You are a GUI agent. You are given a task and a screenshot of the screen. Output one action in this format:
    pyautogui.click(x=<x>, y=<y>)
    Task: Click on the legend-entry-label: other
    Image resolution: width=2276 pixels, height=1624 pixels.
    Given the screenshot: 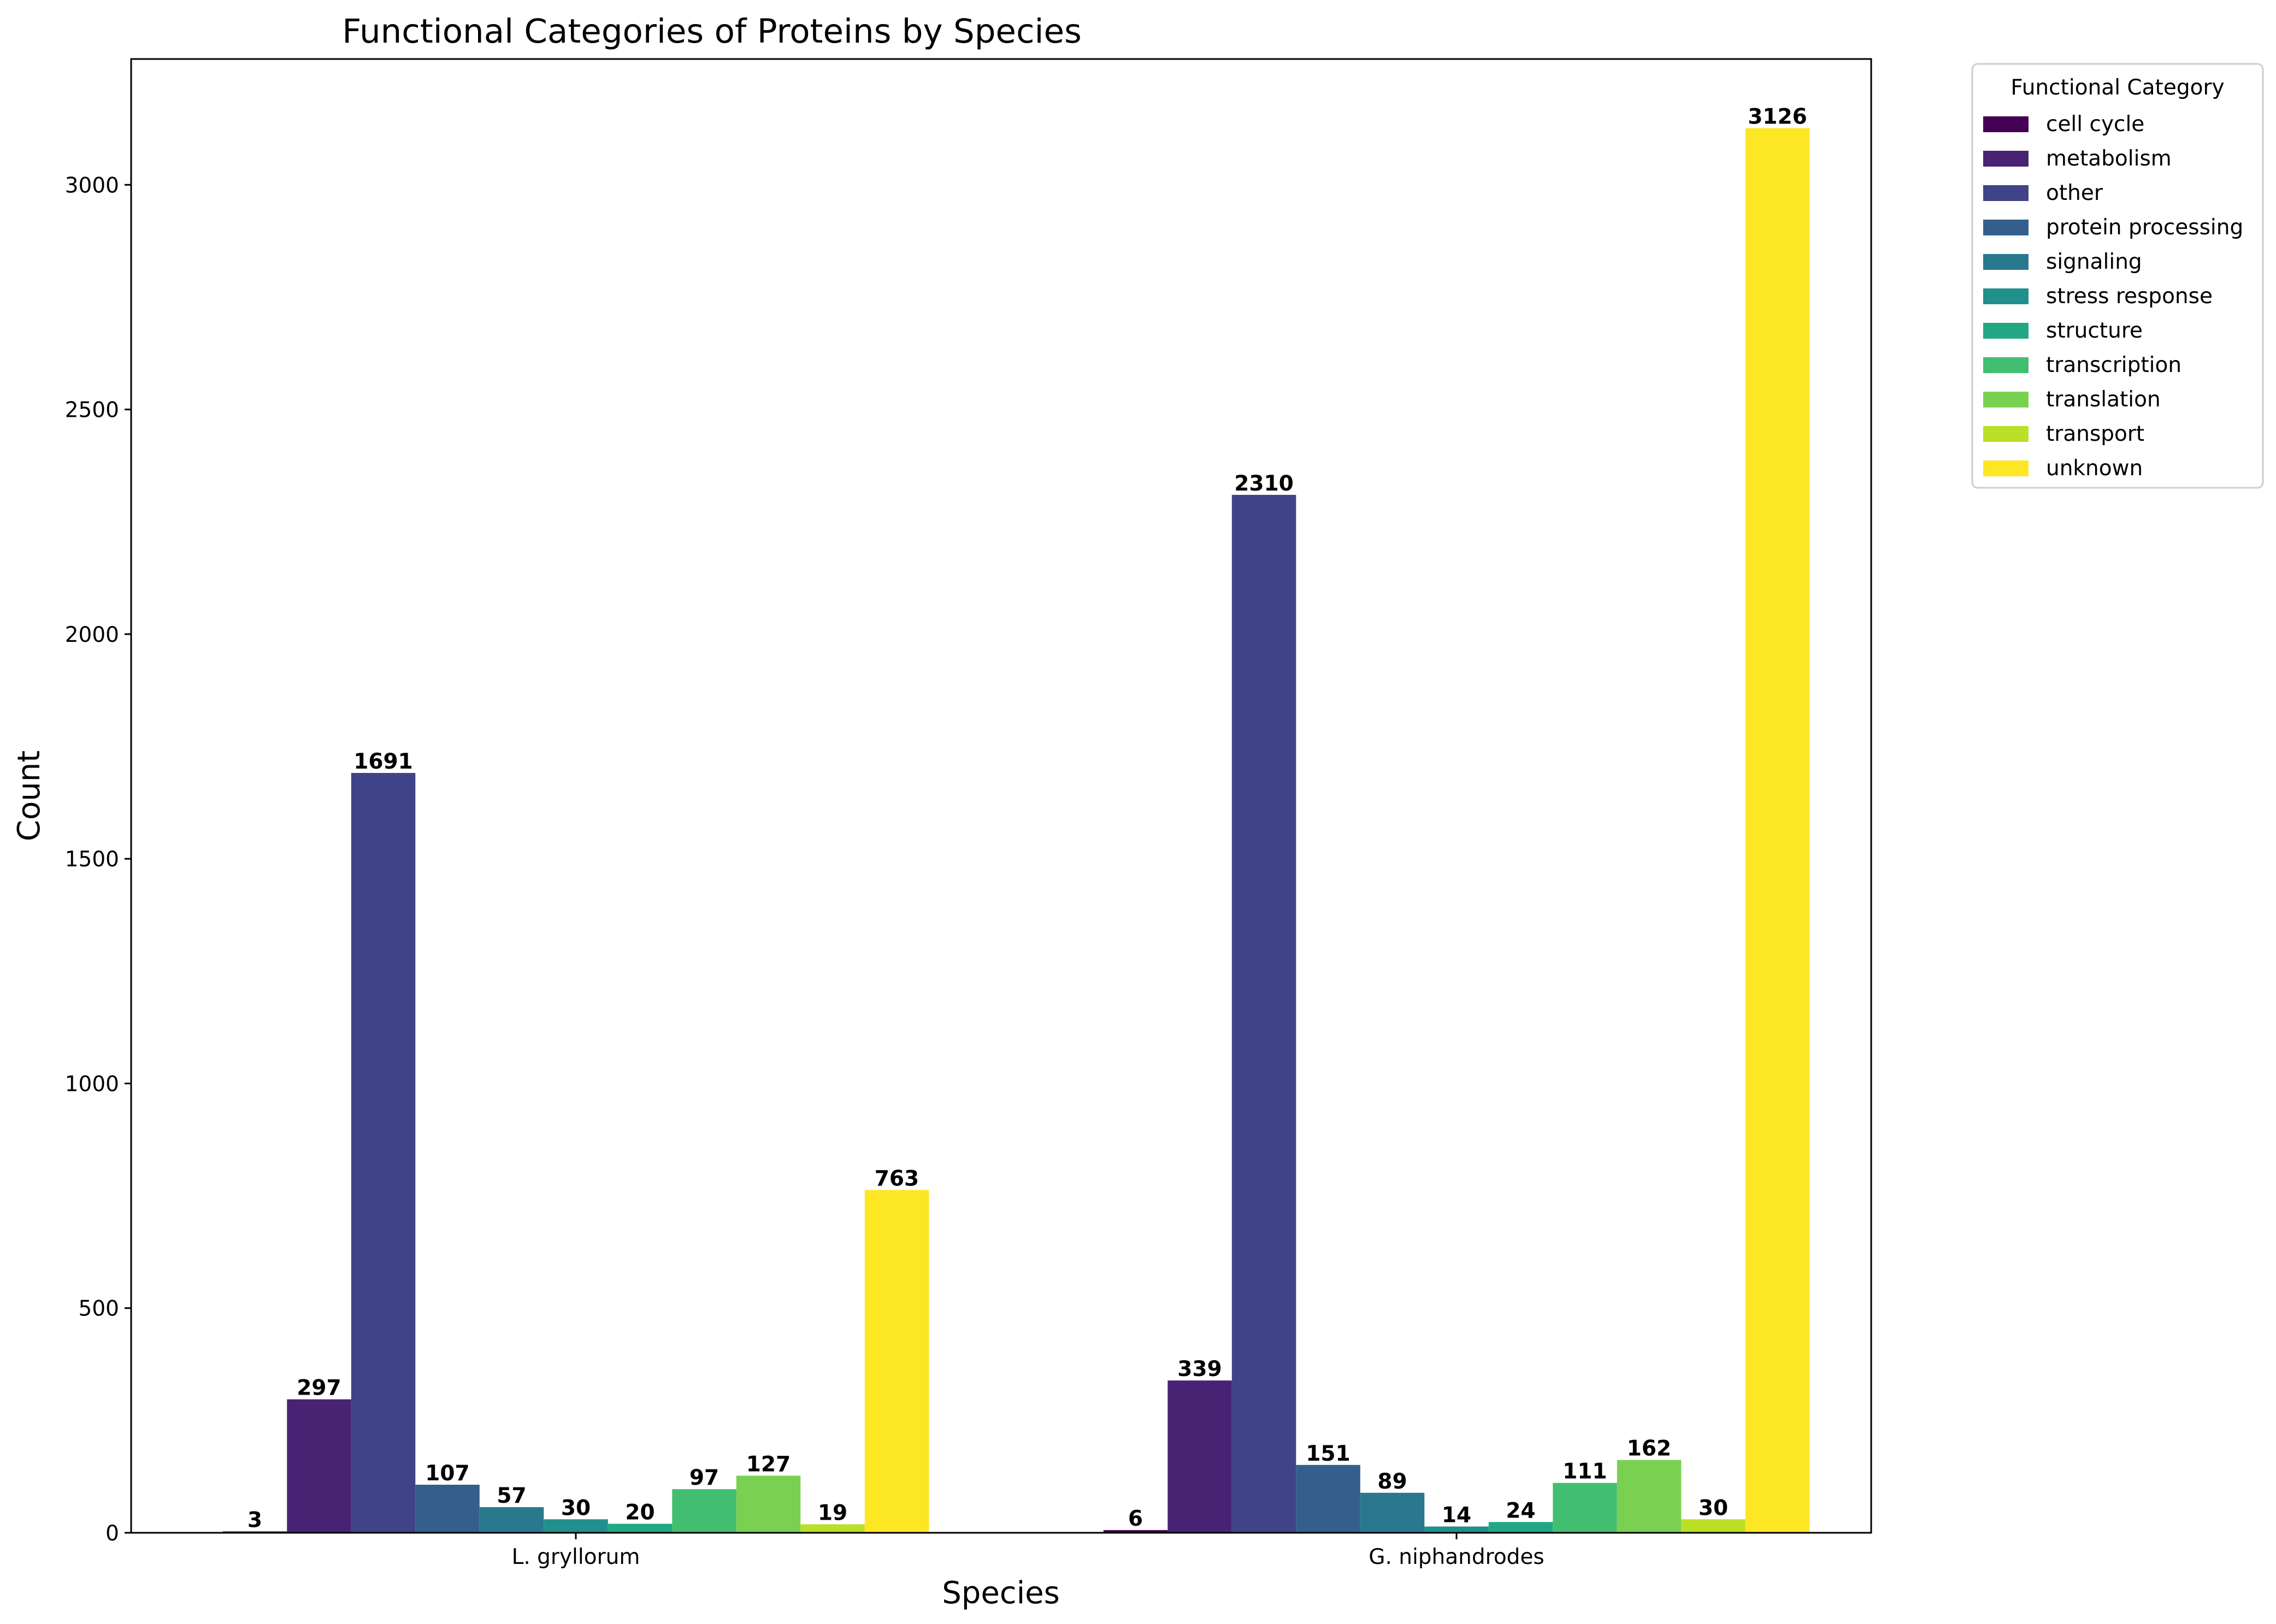 What is the action you would take?
    pyautogui.click(x=2074, y=193)
    